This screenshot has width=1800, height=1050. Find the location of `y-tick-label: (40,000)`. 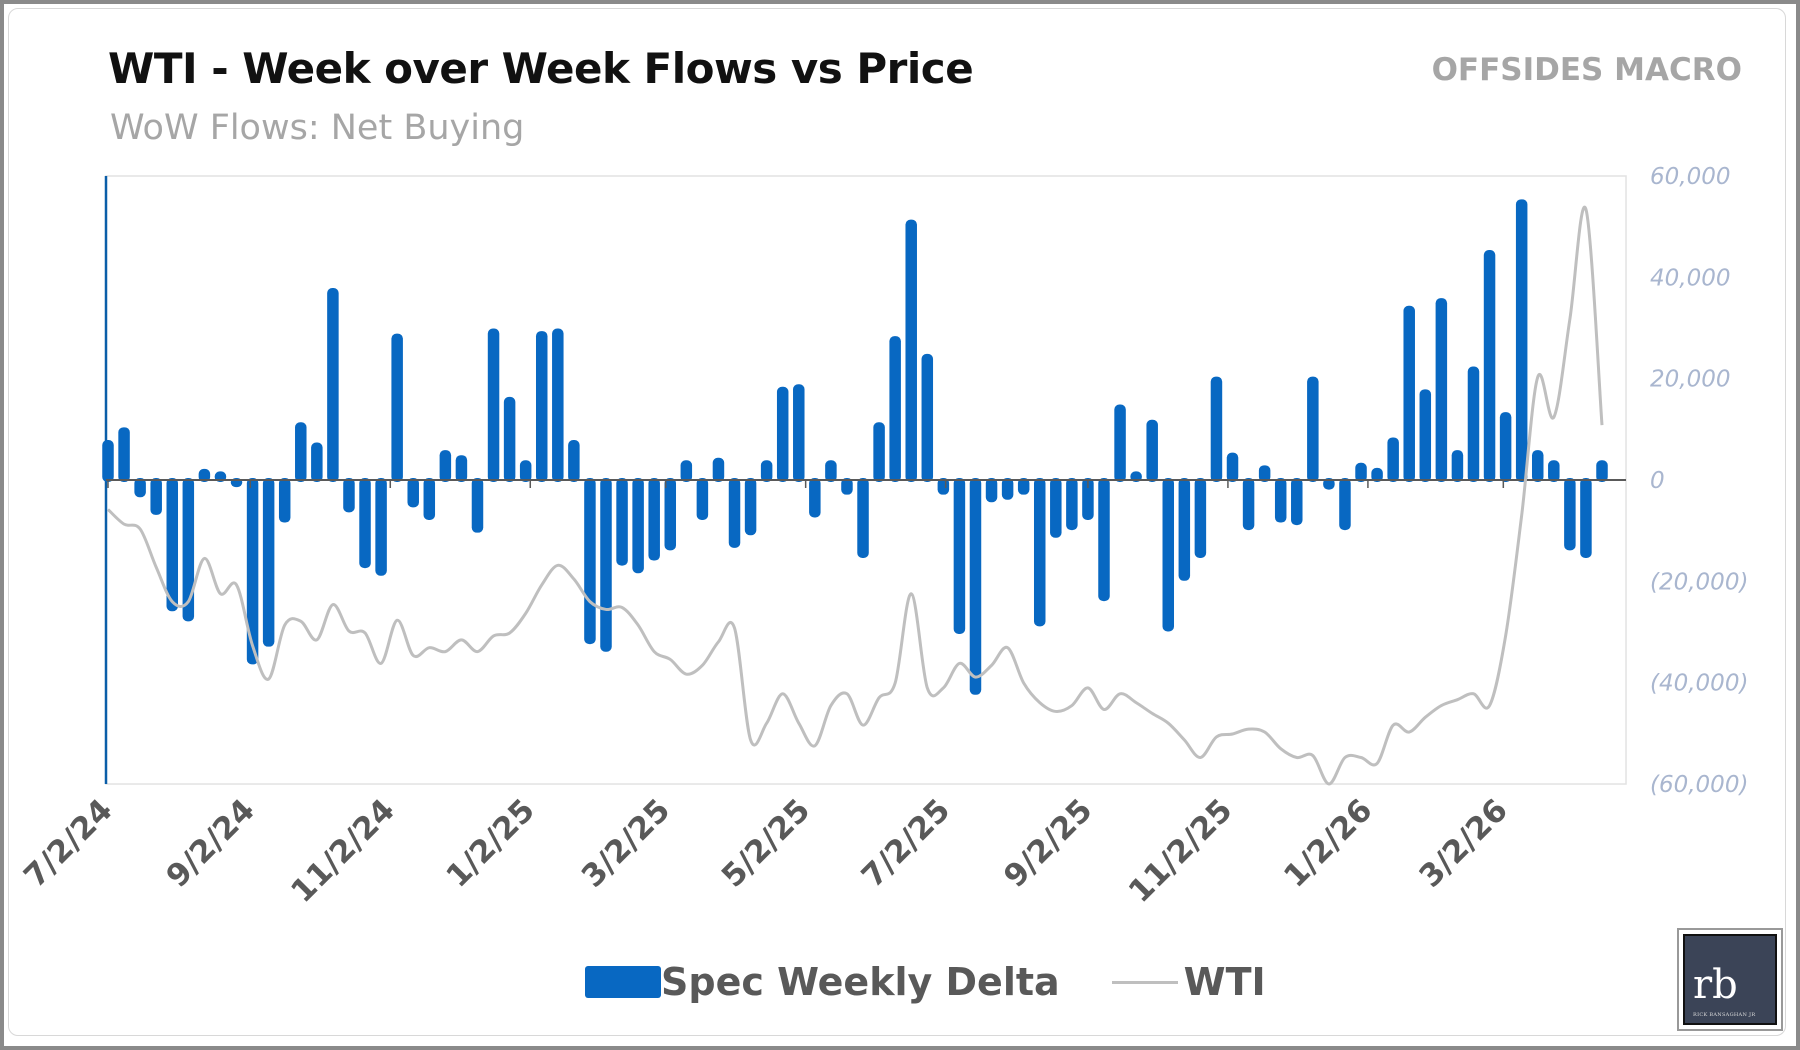

y-tick-label: (40,000) is located at coordinates (1699, 684).